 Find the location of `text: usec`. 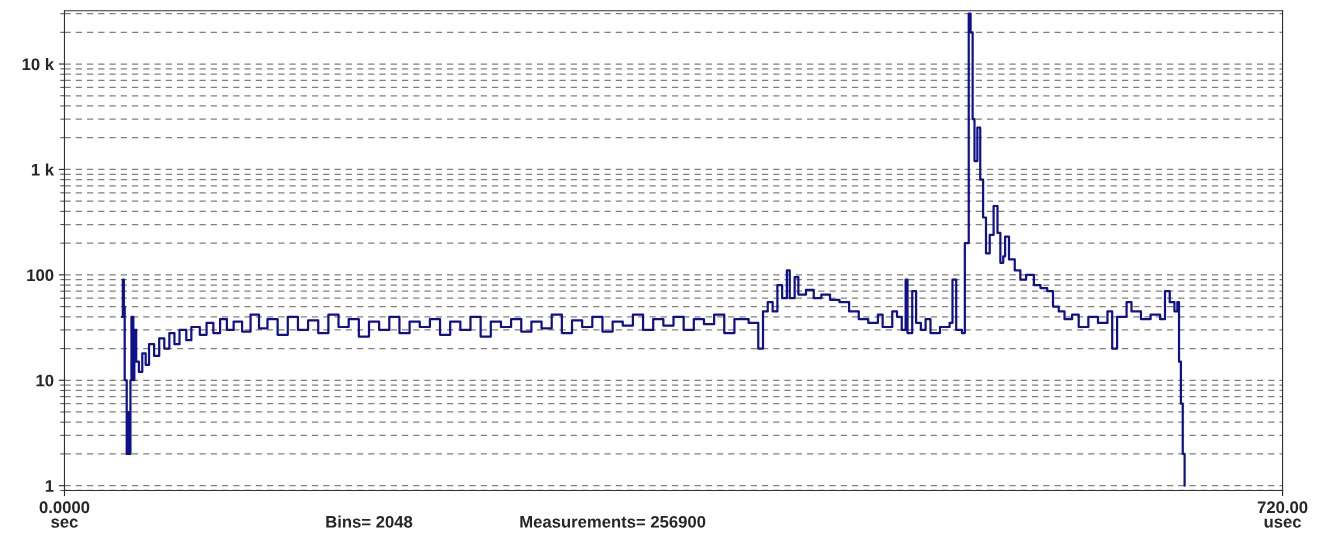

text: usec is located at coordinates (1283, 523).